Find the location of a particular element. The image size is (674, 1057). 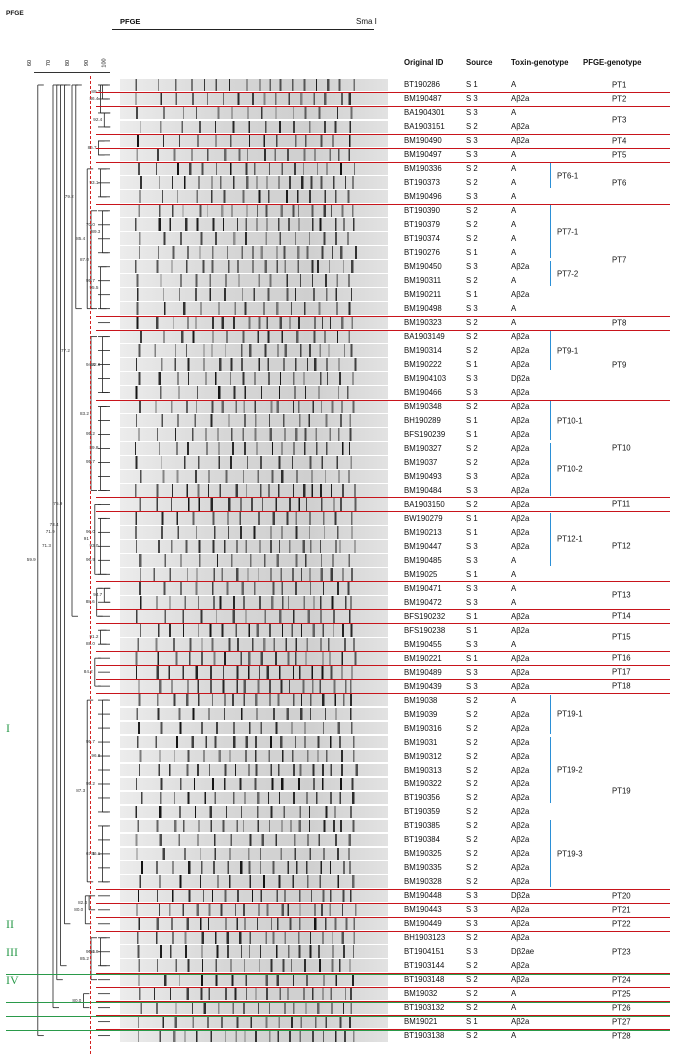

isolate-id: BM190313 is located at coordinates (423, 770).